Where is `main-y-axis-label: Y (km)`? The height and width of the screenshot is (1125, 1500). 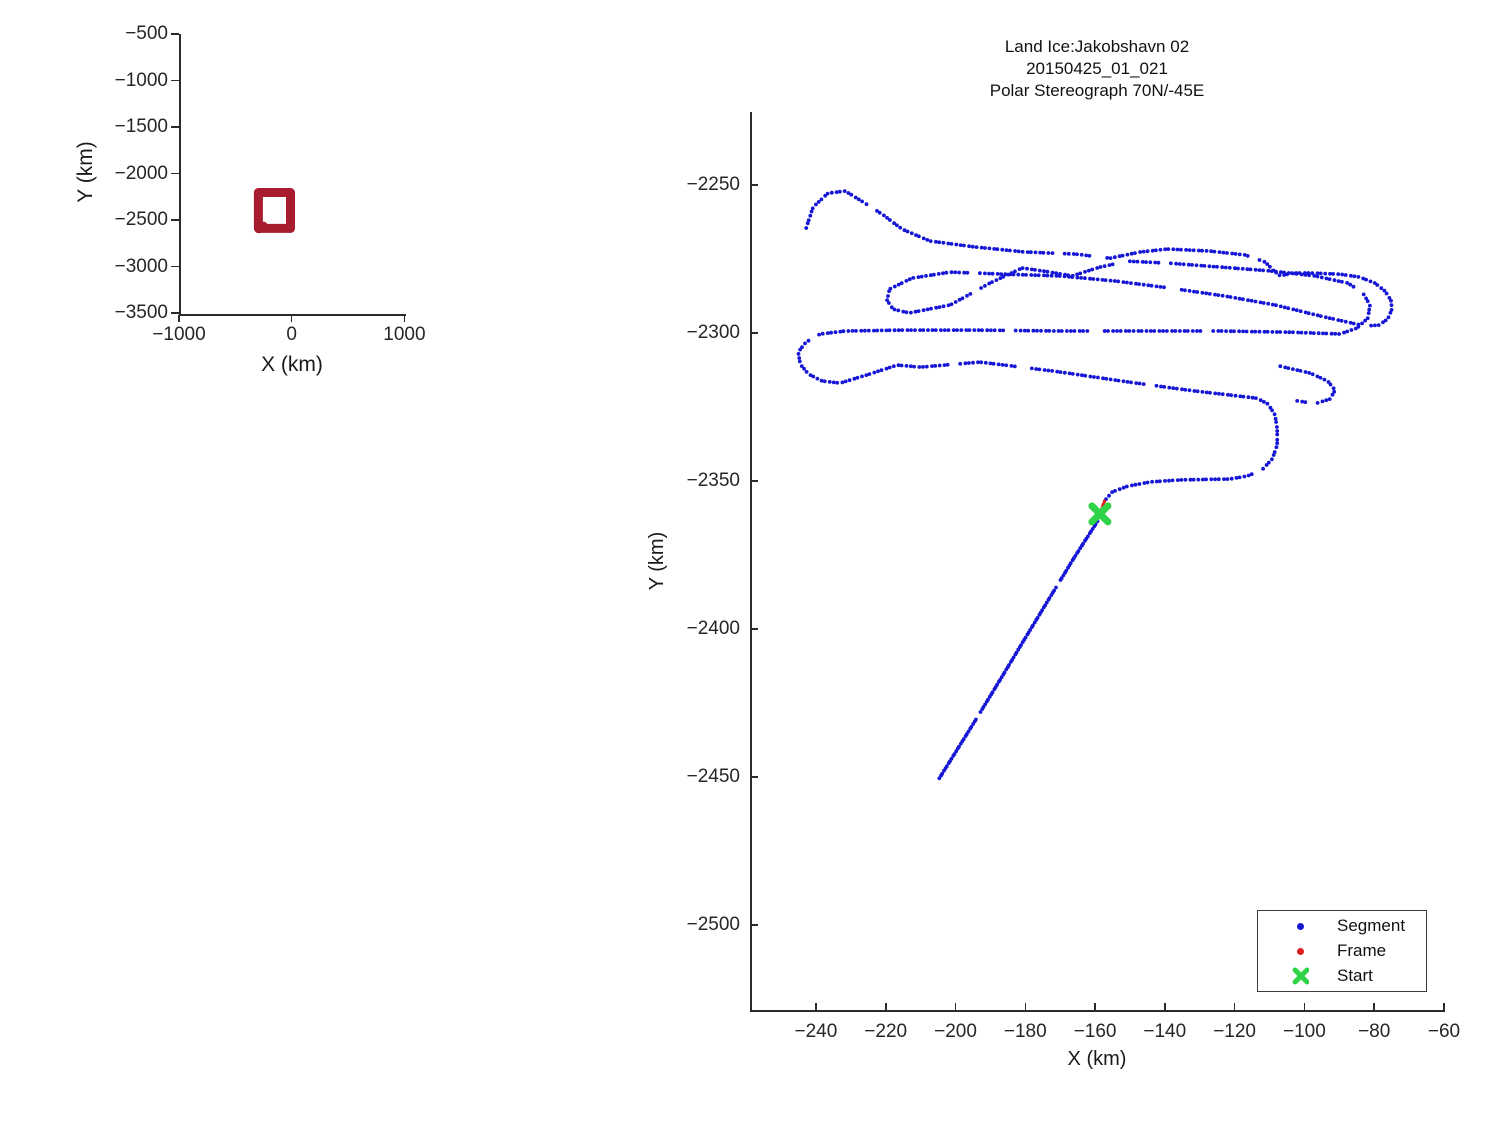
main-y-axis-label: Y (km) is located at coordinates (657, 561).